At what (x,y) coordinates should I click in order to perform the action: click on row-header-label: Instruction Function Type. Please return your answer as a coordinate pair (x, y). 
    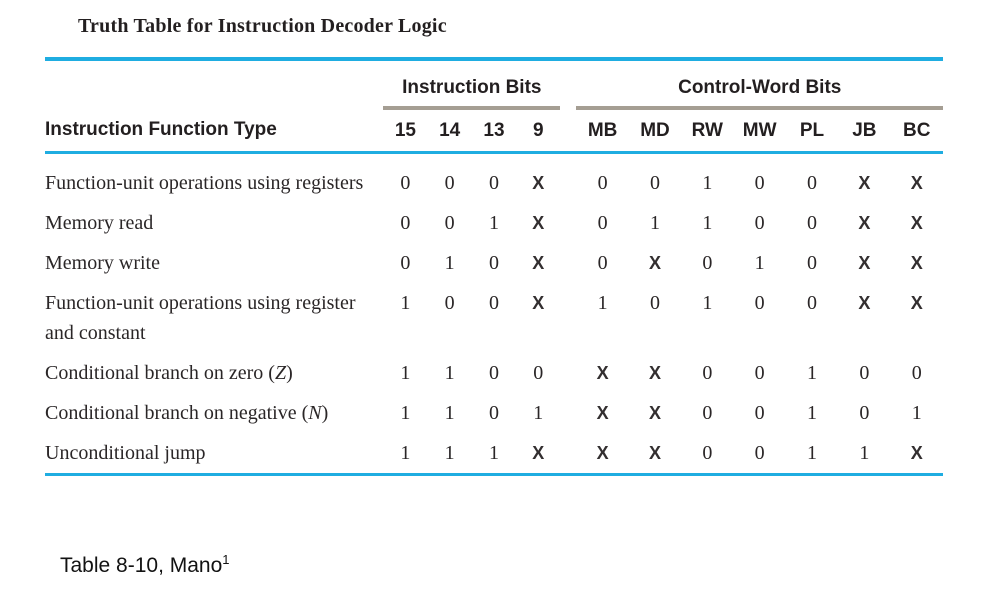
    Looking at the image, I should click on (214, 131).